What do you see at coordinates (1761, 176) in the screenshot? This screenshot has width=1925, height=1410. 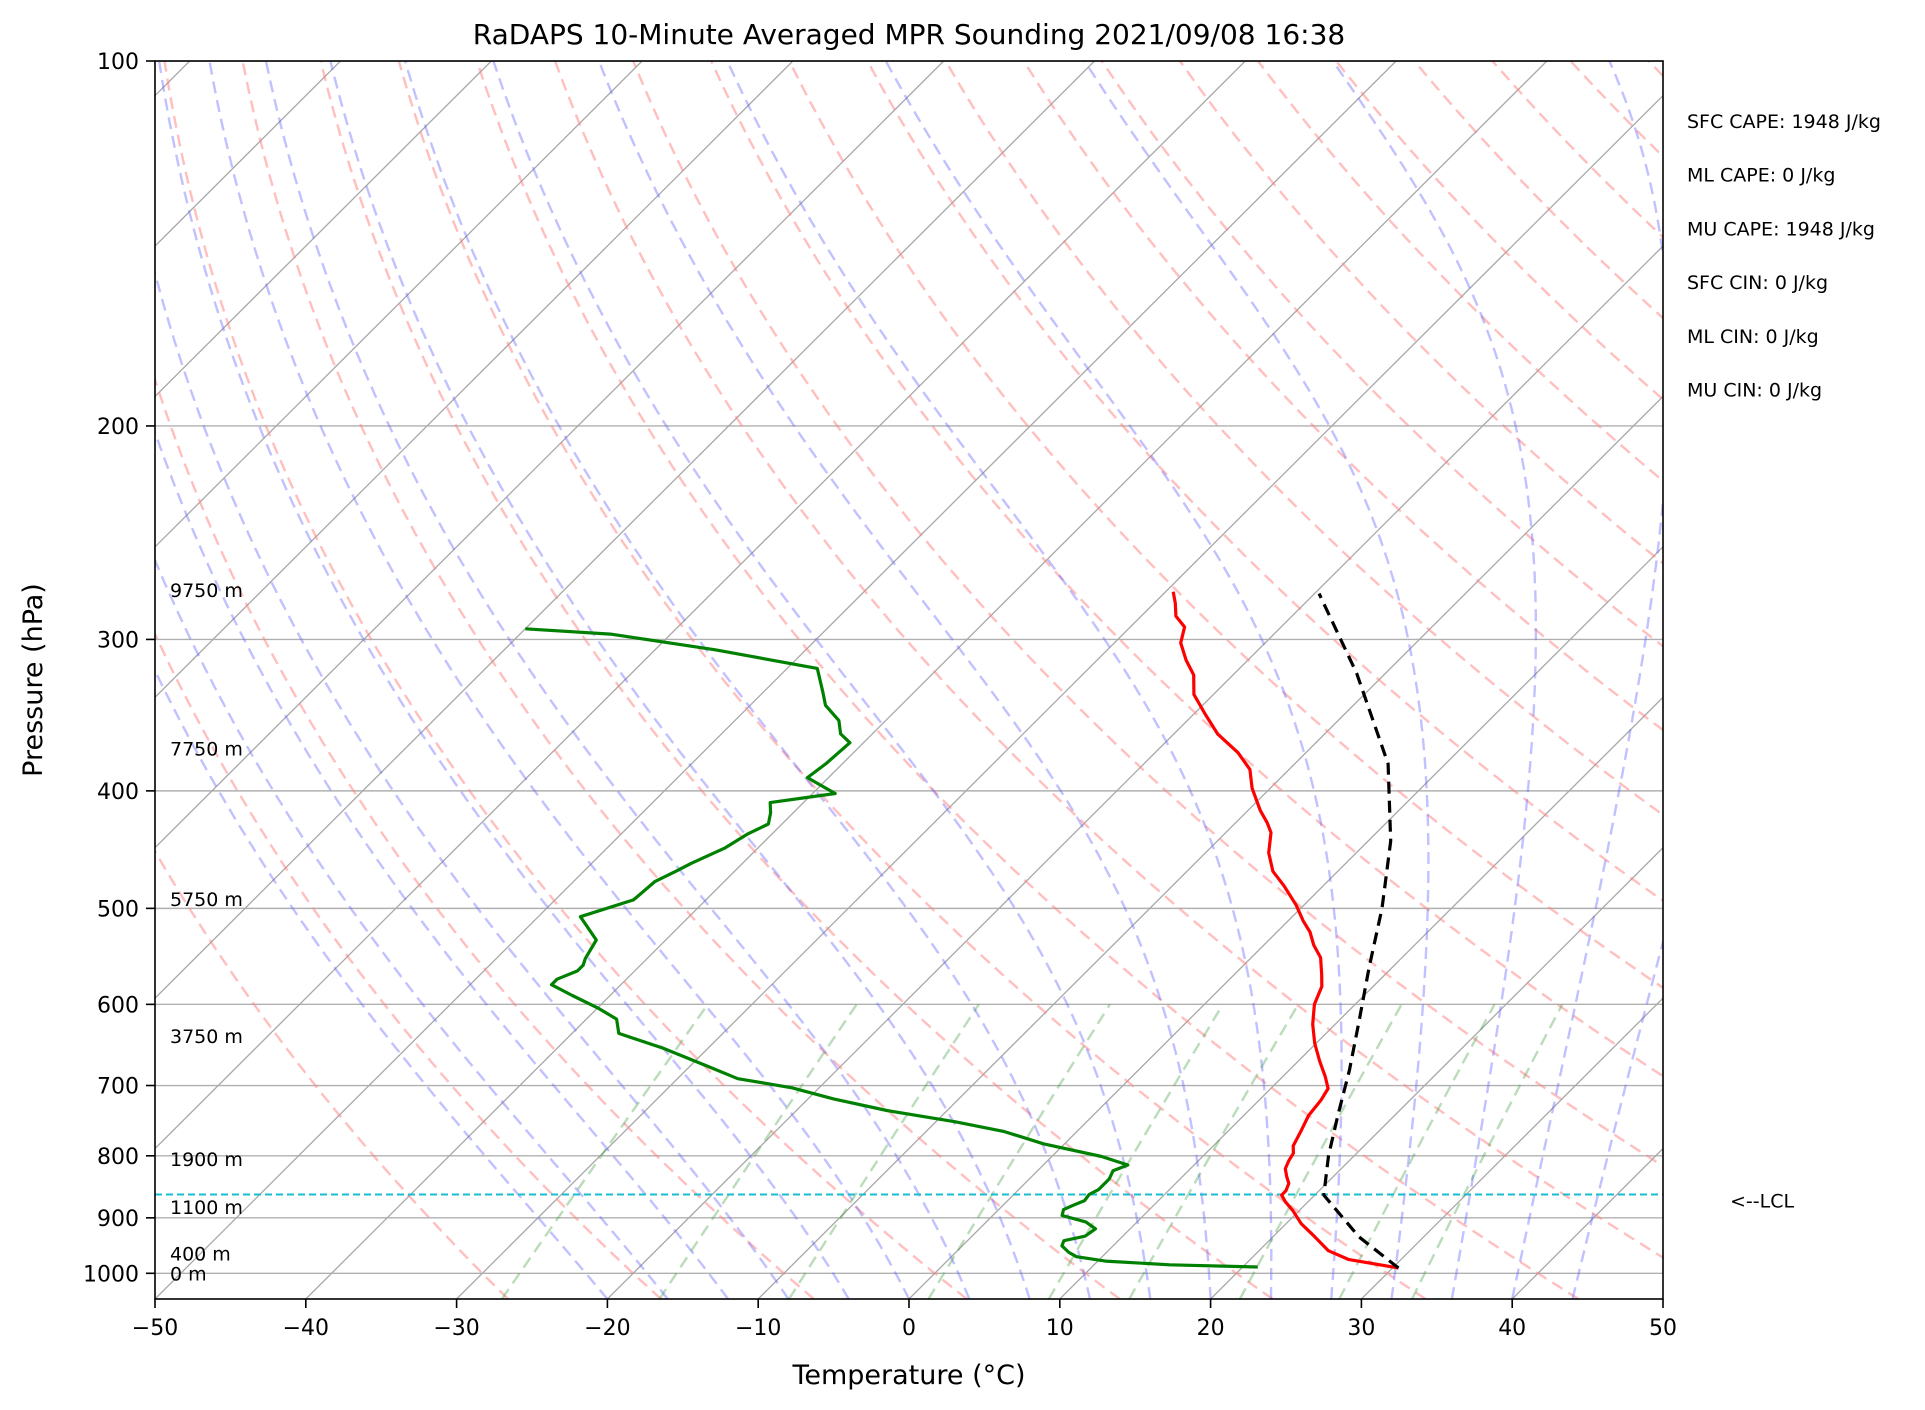 I see `index-label: ML CAPE: 0 J/kg` at bounding box center [1761, 176].